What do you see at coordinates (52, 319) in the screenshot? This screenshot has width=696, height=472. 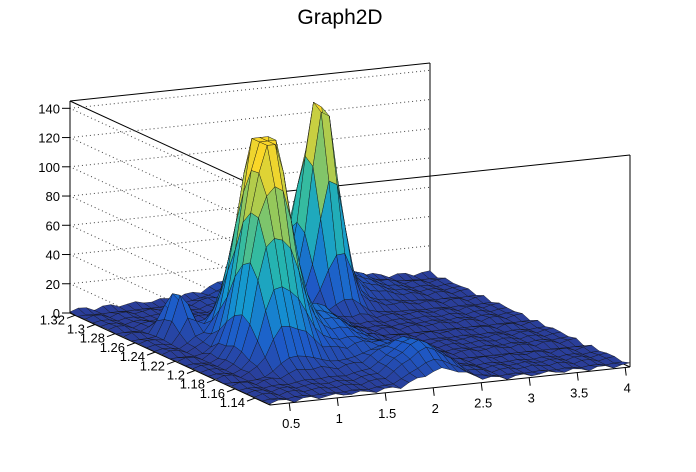 I see `y-tick-label: 1.32` at bounding box center [52, 319].